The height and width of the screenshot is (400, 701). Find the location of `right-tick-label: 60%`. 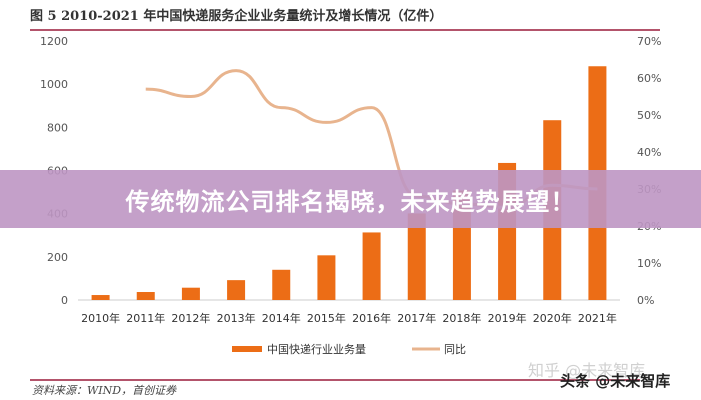

right-tick-label: 60% is located at coordinates (649, 78).